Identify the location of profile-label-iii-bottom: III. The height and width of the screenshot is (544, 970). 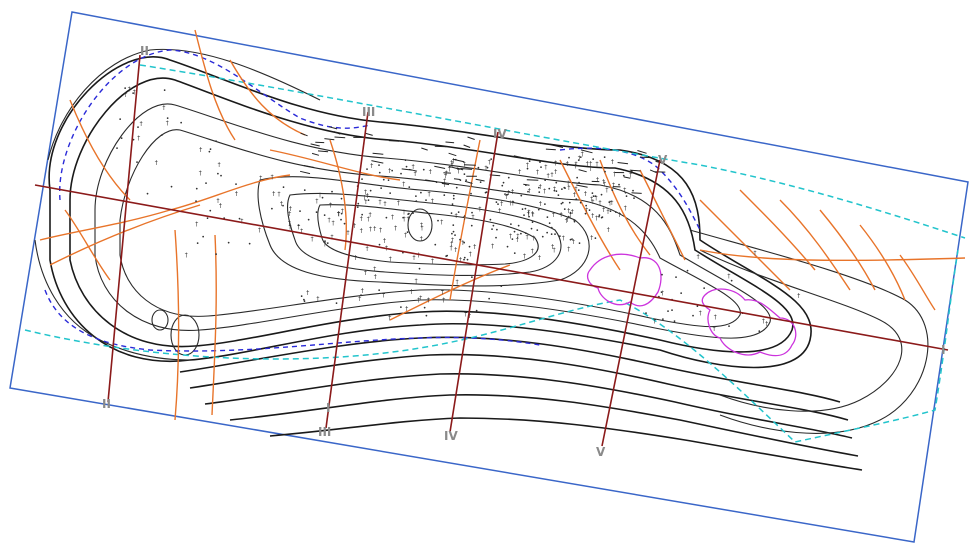
(324, 432).